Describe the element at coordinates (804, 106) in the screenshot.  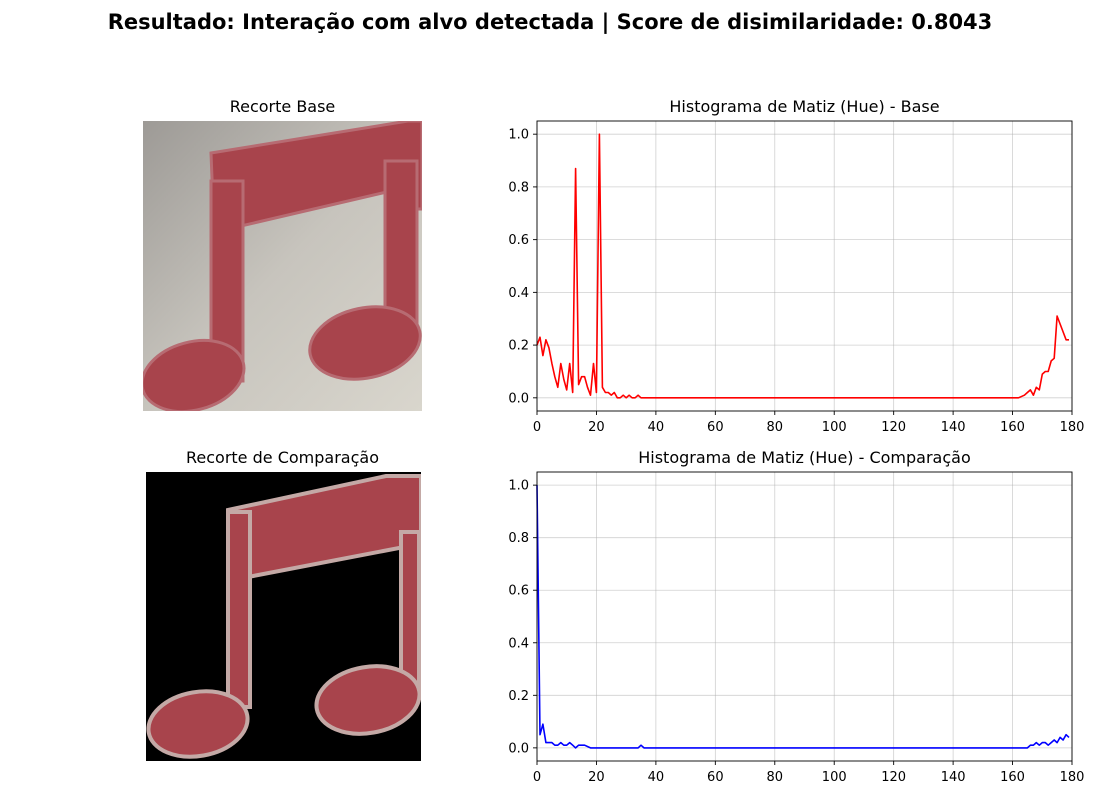
I see `hist-base-title: Histograma de Matiz (Hue) - Base` at that location.